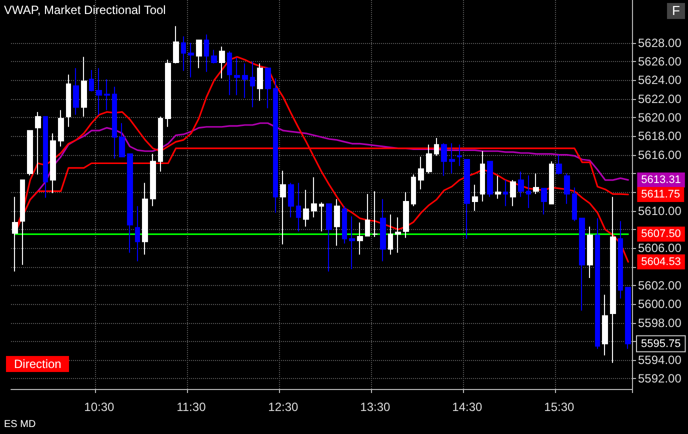 The width and height of the screenshot is (688, 434). Describe the element at coordinates (661, 234) in the screenshot. I see `data-label: 5607.50` at that location.